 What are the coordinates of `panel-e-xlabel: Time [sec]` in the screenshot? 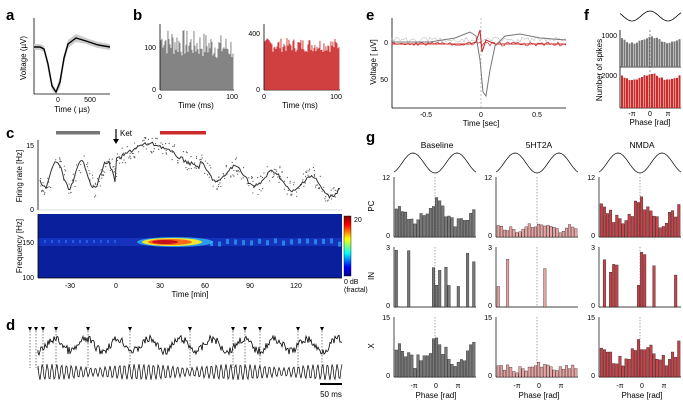 It's located at (481, 123).